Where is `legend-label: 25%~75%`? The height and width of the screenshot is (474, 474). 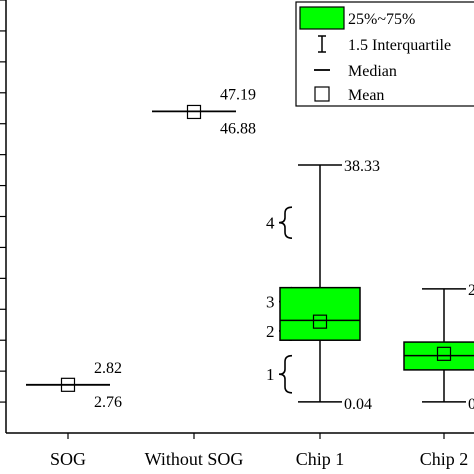
legend-label: 25%~75% is located at coordinates (381, 19).